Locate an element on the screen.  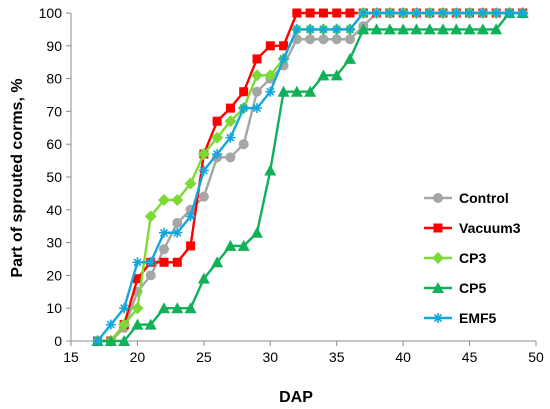
x-axis-title: DAP is located at coordinates (296, 397).